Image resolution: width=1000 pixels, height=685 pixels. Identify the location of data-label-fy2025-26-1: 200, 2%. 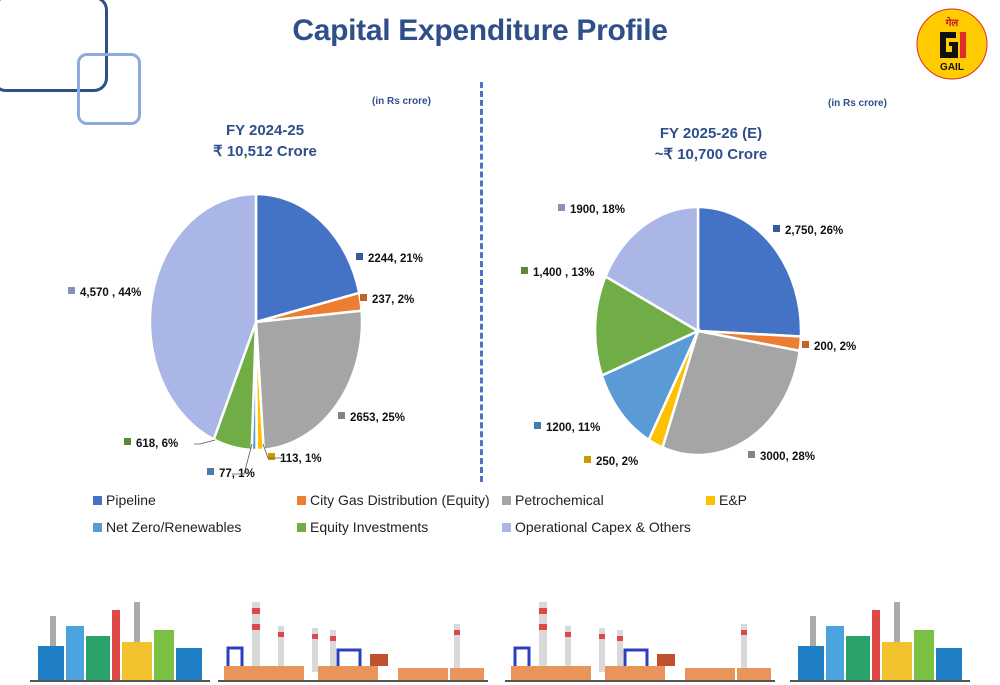
(829, 347).